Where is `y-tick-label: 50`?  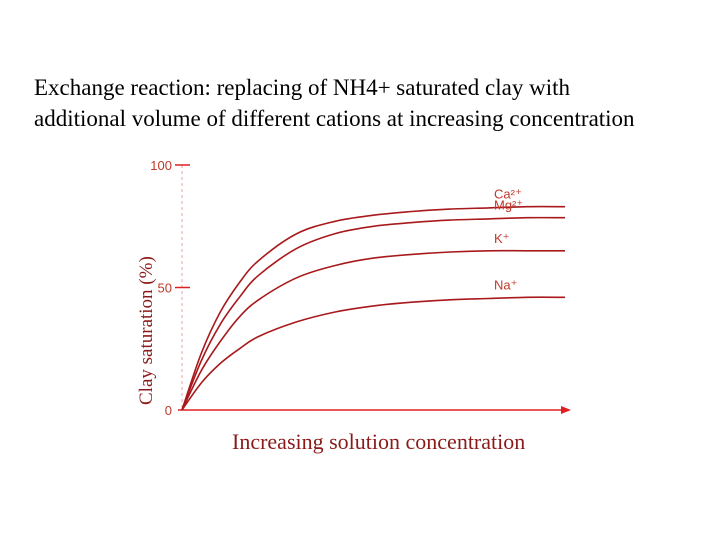 y-tick-label: 50 is located at coordinates (165, 288).